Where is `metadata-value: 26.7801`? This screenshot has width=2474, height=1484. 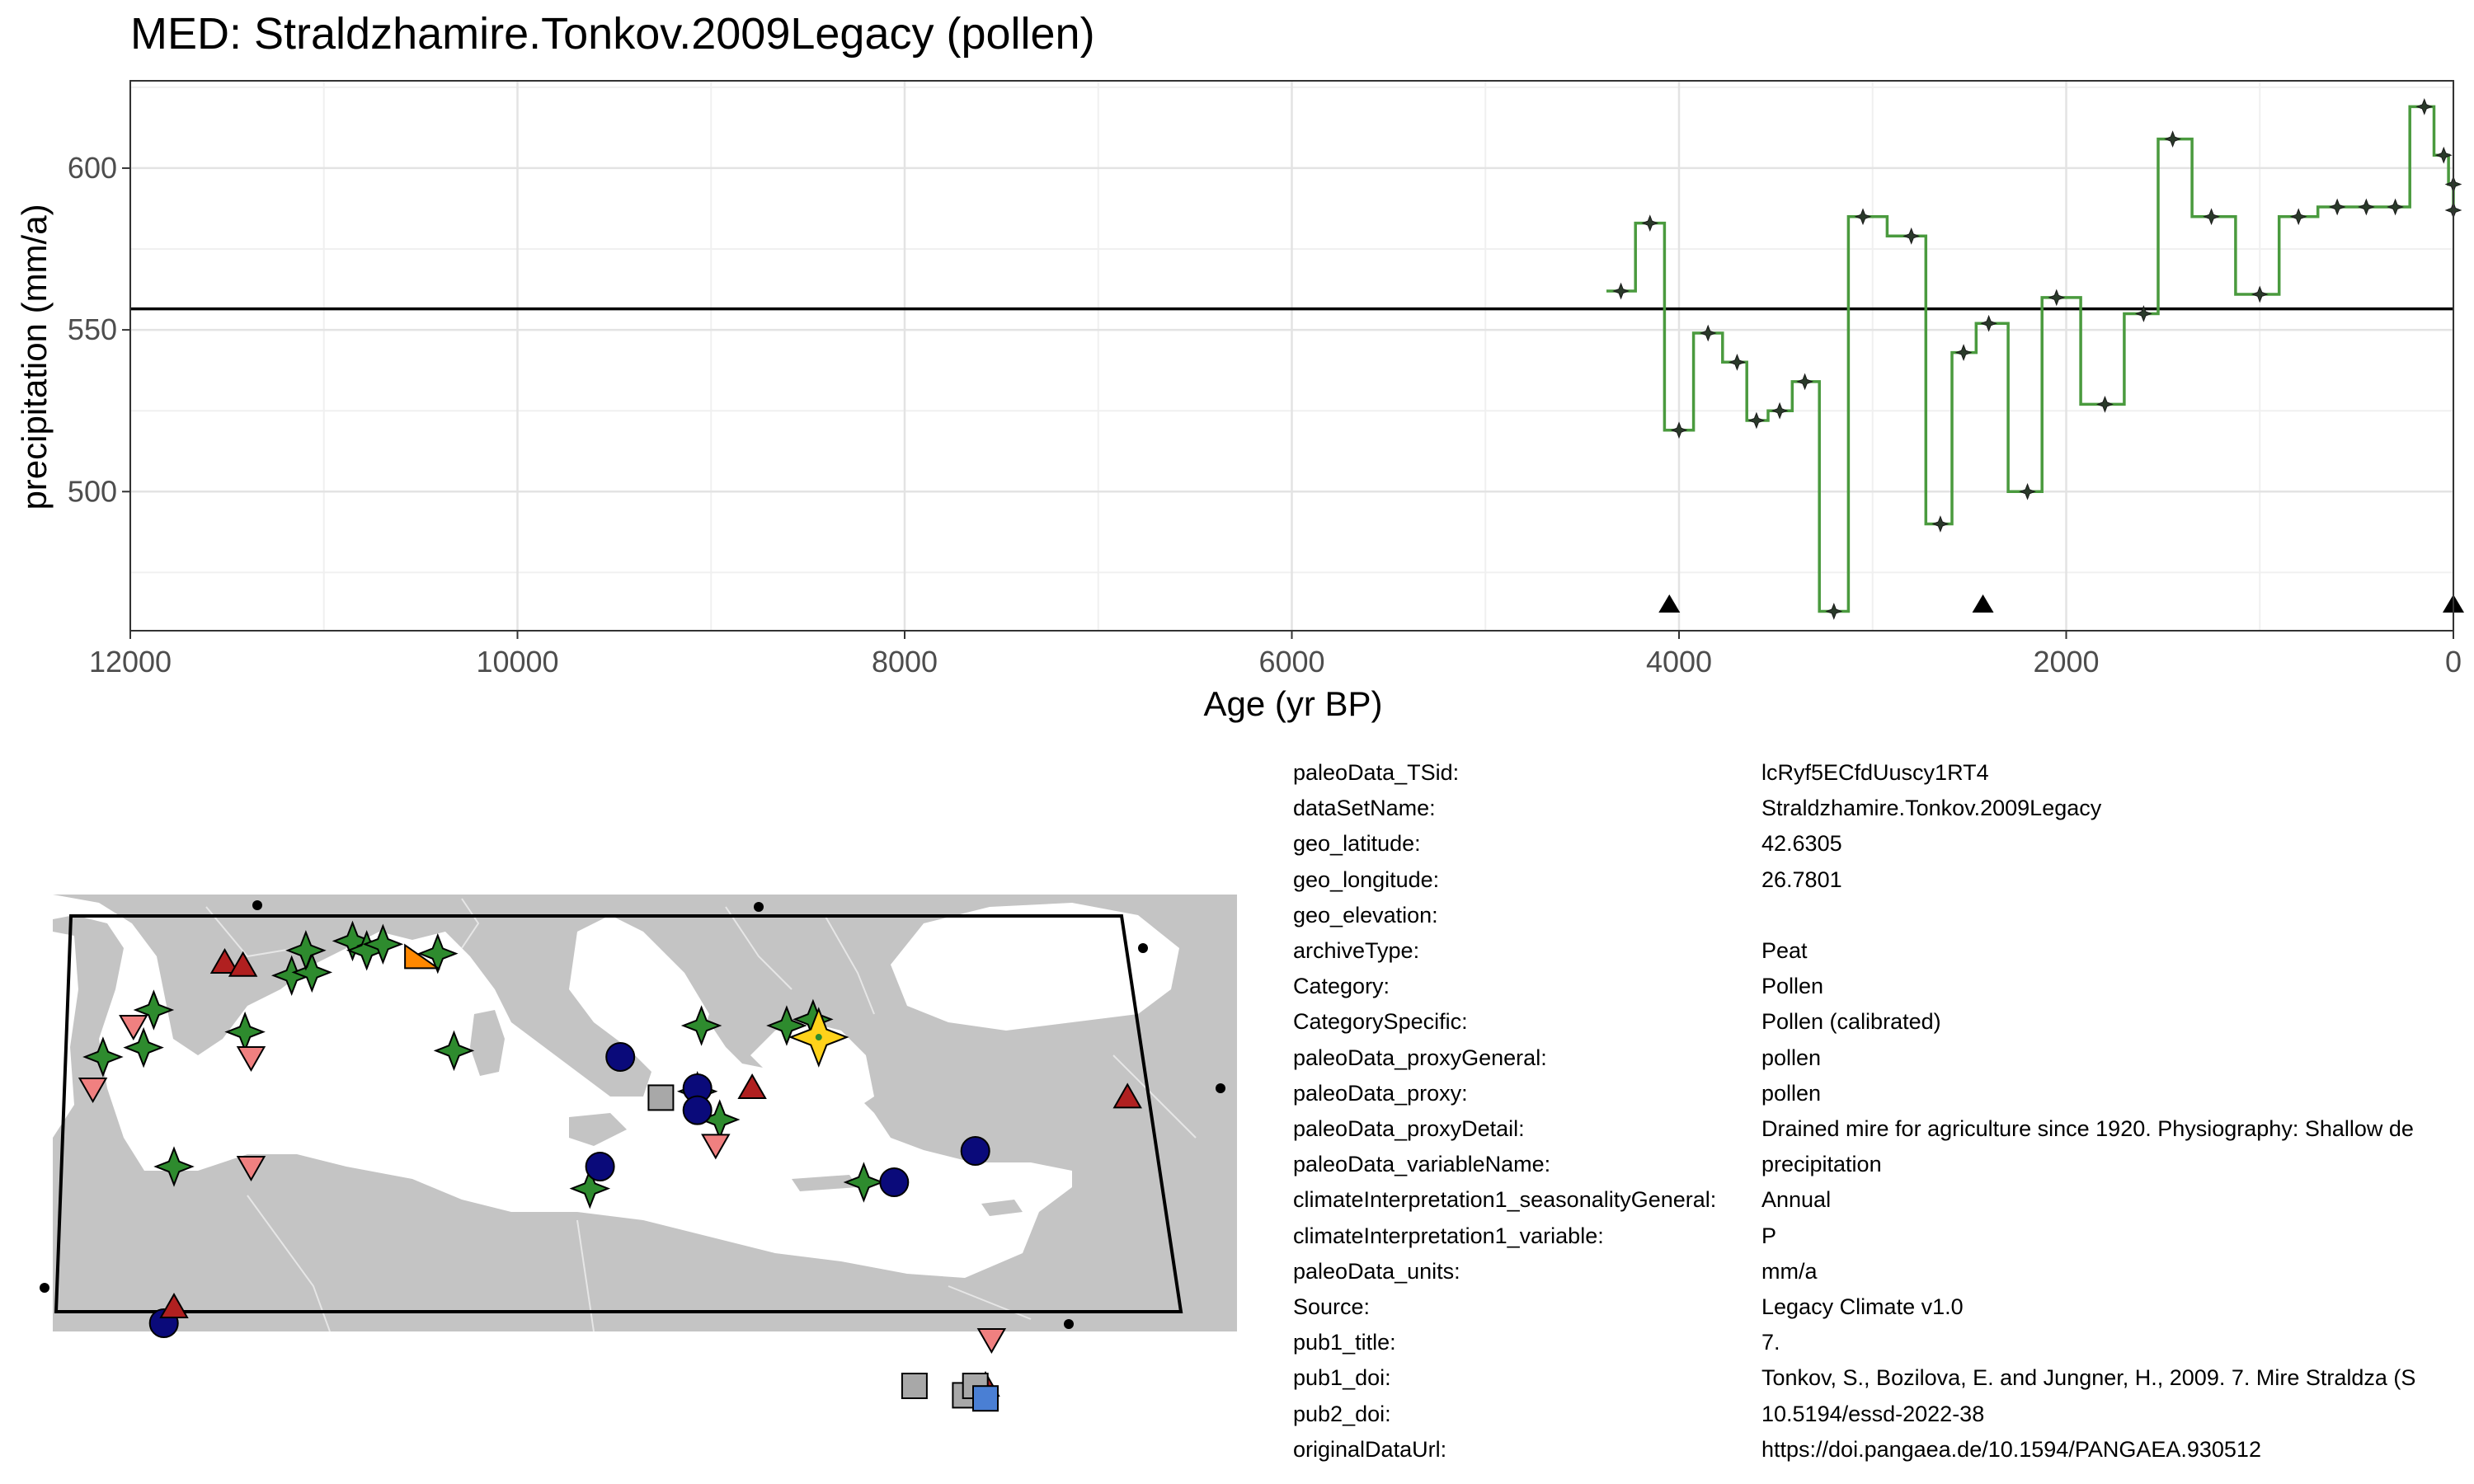 metadata-value: 26.7801 is located at coordinates (1801, 879).